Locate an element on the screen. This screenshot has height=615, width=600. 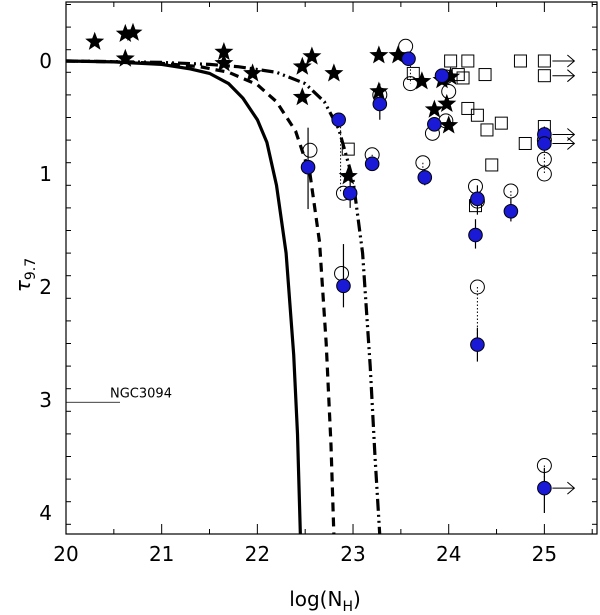
y-tick-label: 2 is located at coordinates (45, 287).